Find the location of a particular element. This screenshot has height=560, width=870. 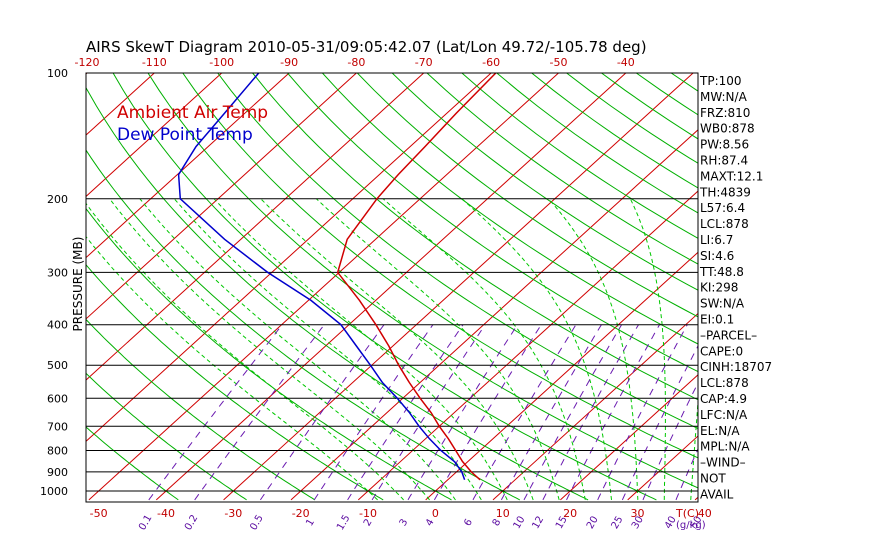

mixing-ratio-tick: 25 is located at coordinates (618, 522).